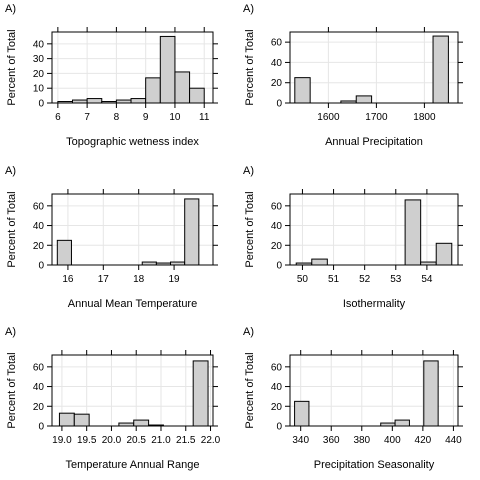 The height and width of the screenshot is (480, 480). What do you see at coordinates (331, 440) in the screenshot?
I see `x-tick-label: 360` at bounding box center [331, 440].